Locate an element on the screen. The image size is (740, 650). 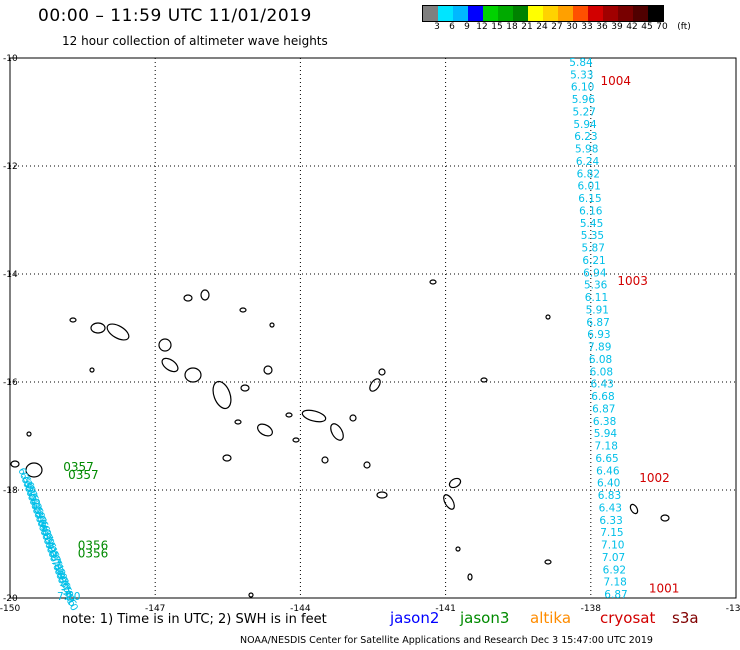
swh-value-label: 5.87 is located at coordinates (593, 249).